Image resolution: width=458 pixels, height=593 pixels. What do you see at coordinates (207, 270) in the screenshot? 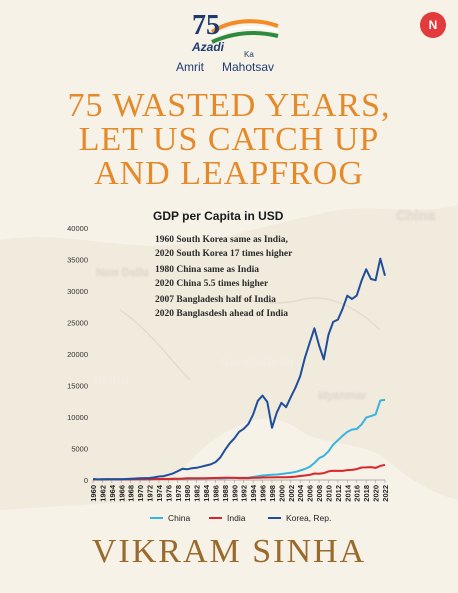
I see `annotation-text: 1980 China same as India` at bounding box center [207, 270].